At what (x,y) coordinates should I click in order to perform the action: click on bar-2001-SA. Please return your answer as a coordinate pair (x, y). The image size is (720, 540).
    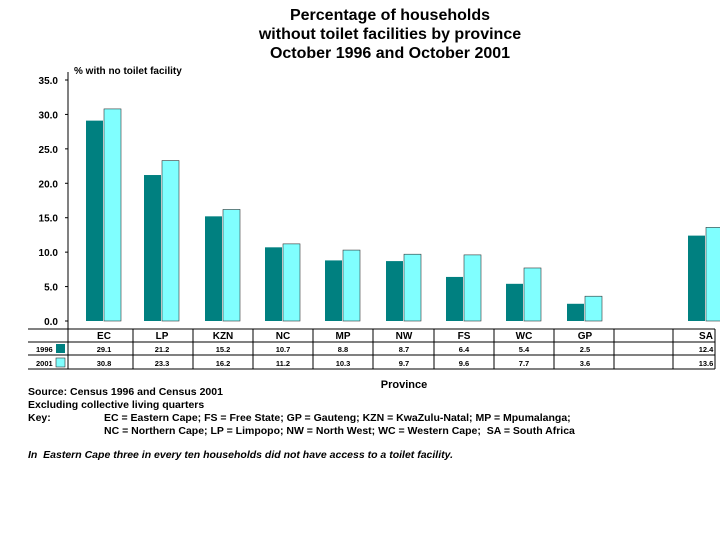
    Looking at the image, I should click on (712, 274).